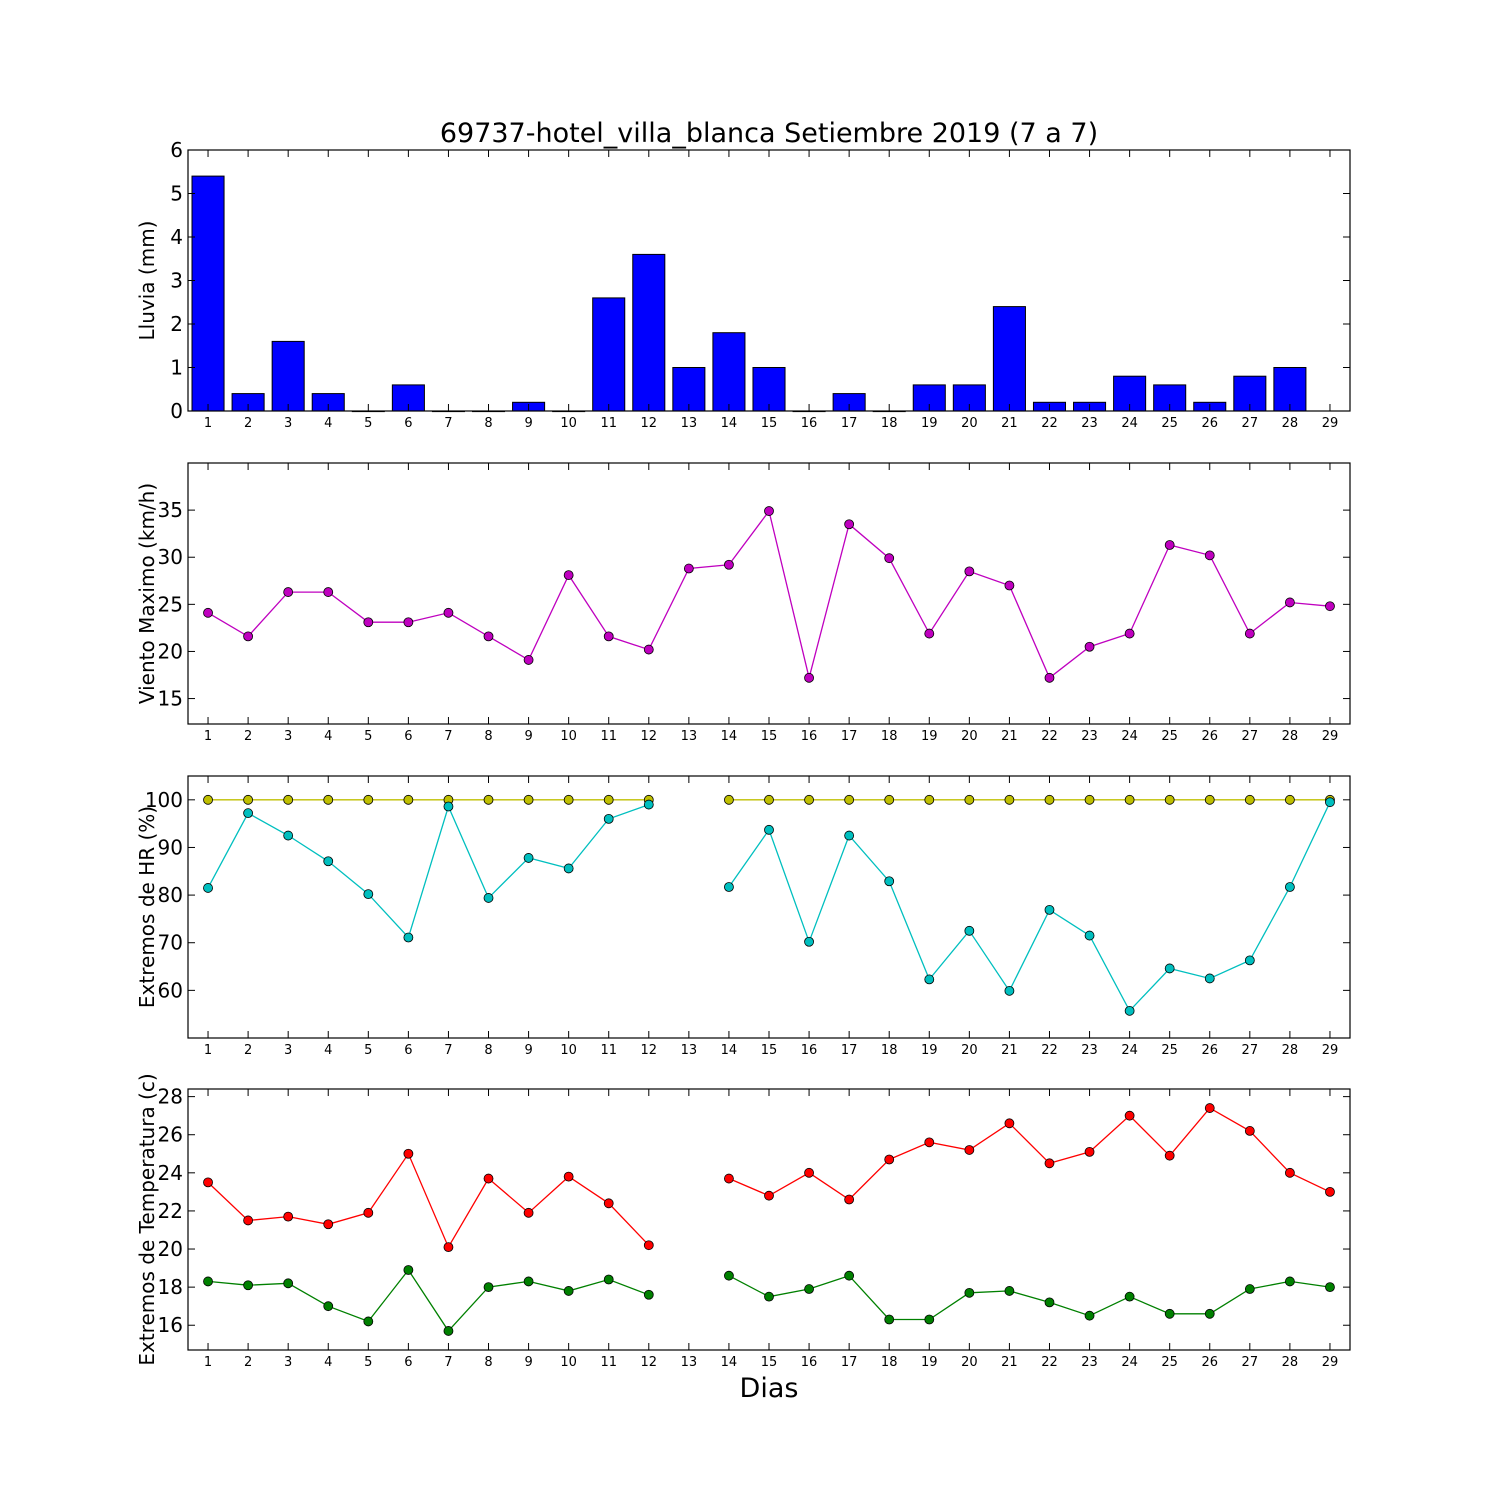 This screenshot has height=1500, width=1500. Describe the element at coordinates (147, 1219) in the screenshot. I see `y-axis-label: Extremos de Temperatura (c)` at that location.